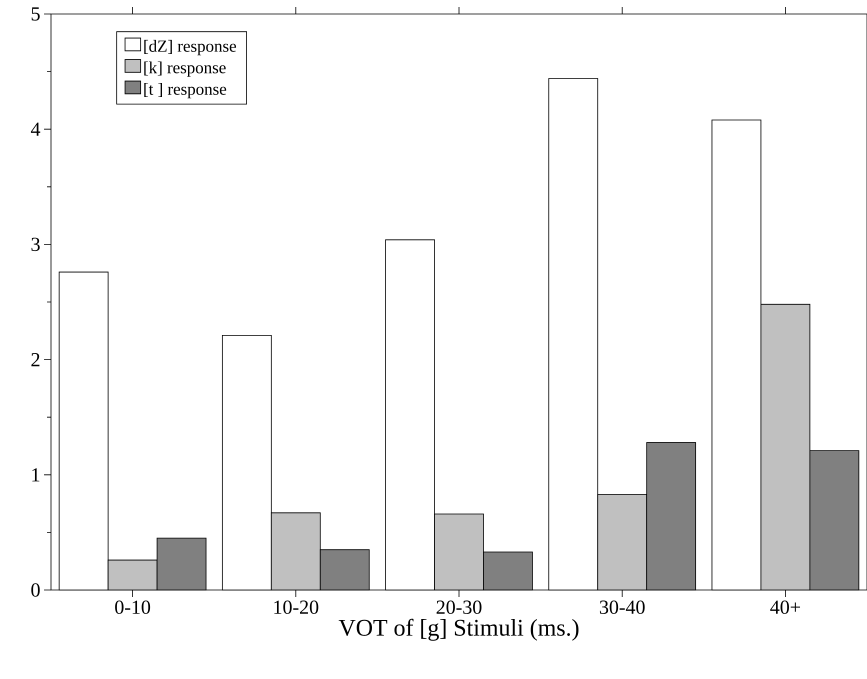  I want to click on y-tick-label: 2, so click(35, 359).